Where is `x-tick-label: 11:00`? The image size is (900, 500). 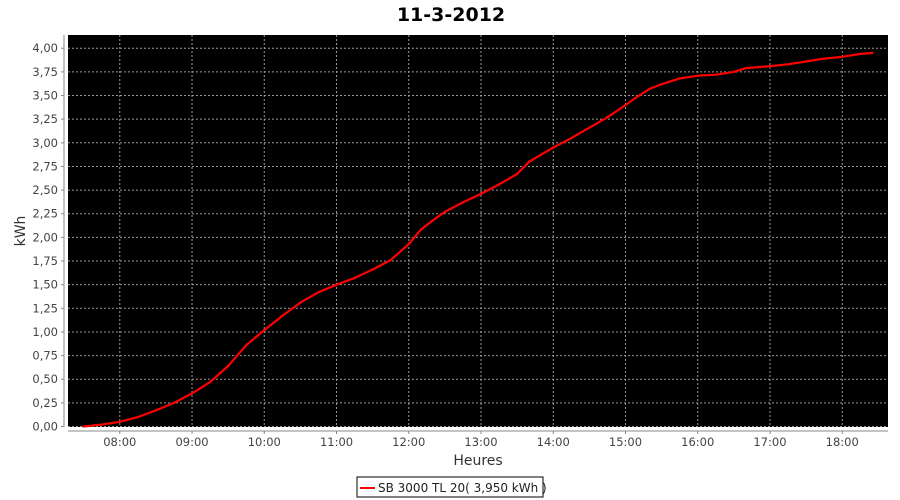 x-tick-label: 11:00 is located at coordinates (336, 442).